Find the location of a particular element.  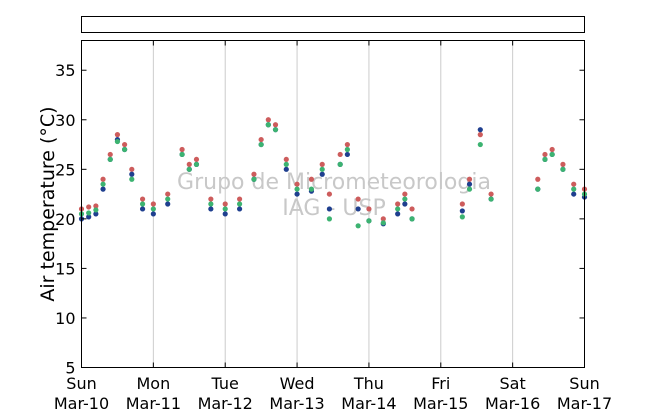

x-tick-date: Mar-11 is located at coordinates (153, 401).